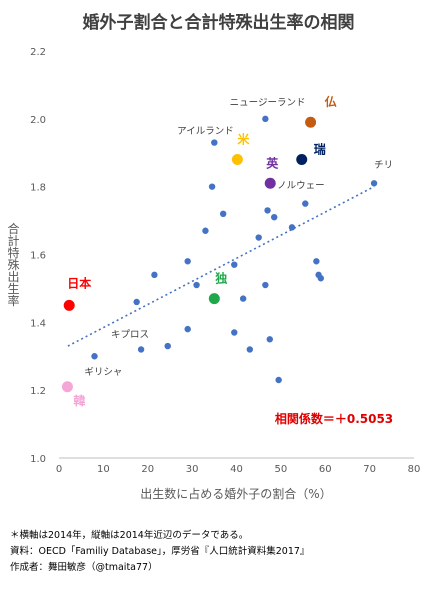 The width and height of the screenshot is (437, 592). Describe the element at coordinates (38, 323) in the screenshot. I see `y-tick-label: 1.4` at that location.